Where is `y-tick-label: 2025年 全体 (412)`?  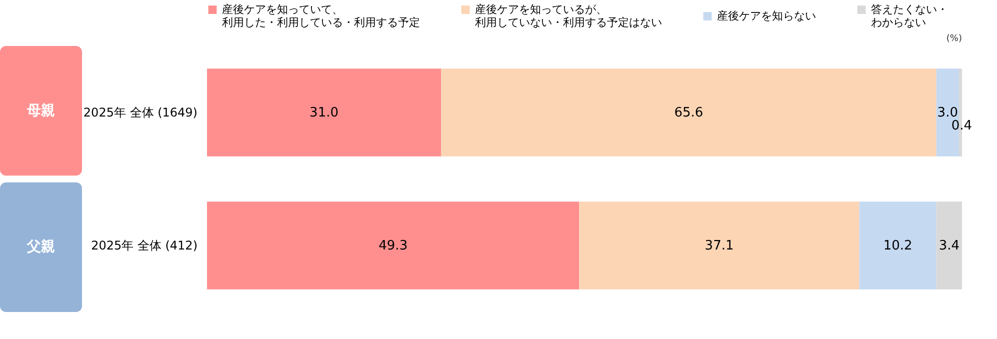
y-tick-label: 2025年 全体 (412) is located at coordinates (144, 245).